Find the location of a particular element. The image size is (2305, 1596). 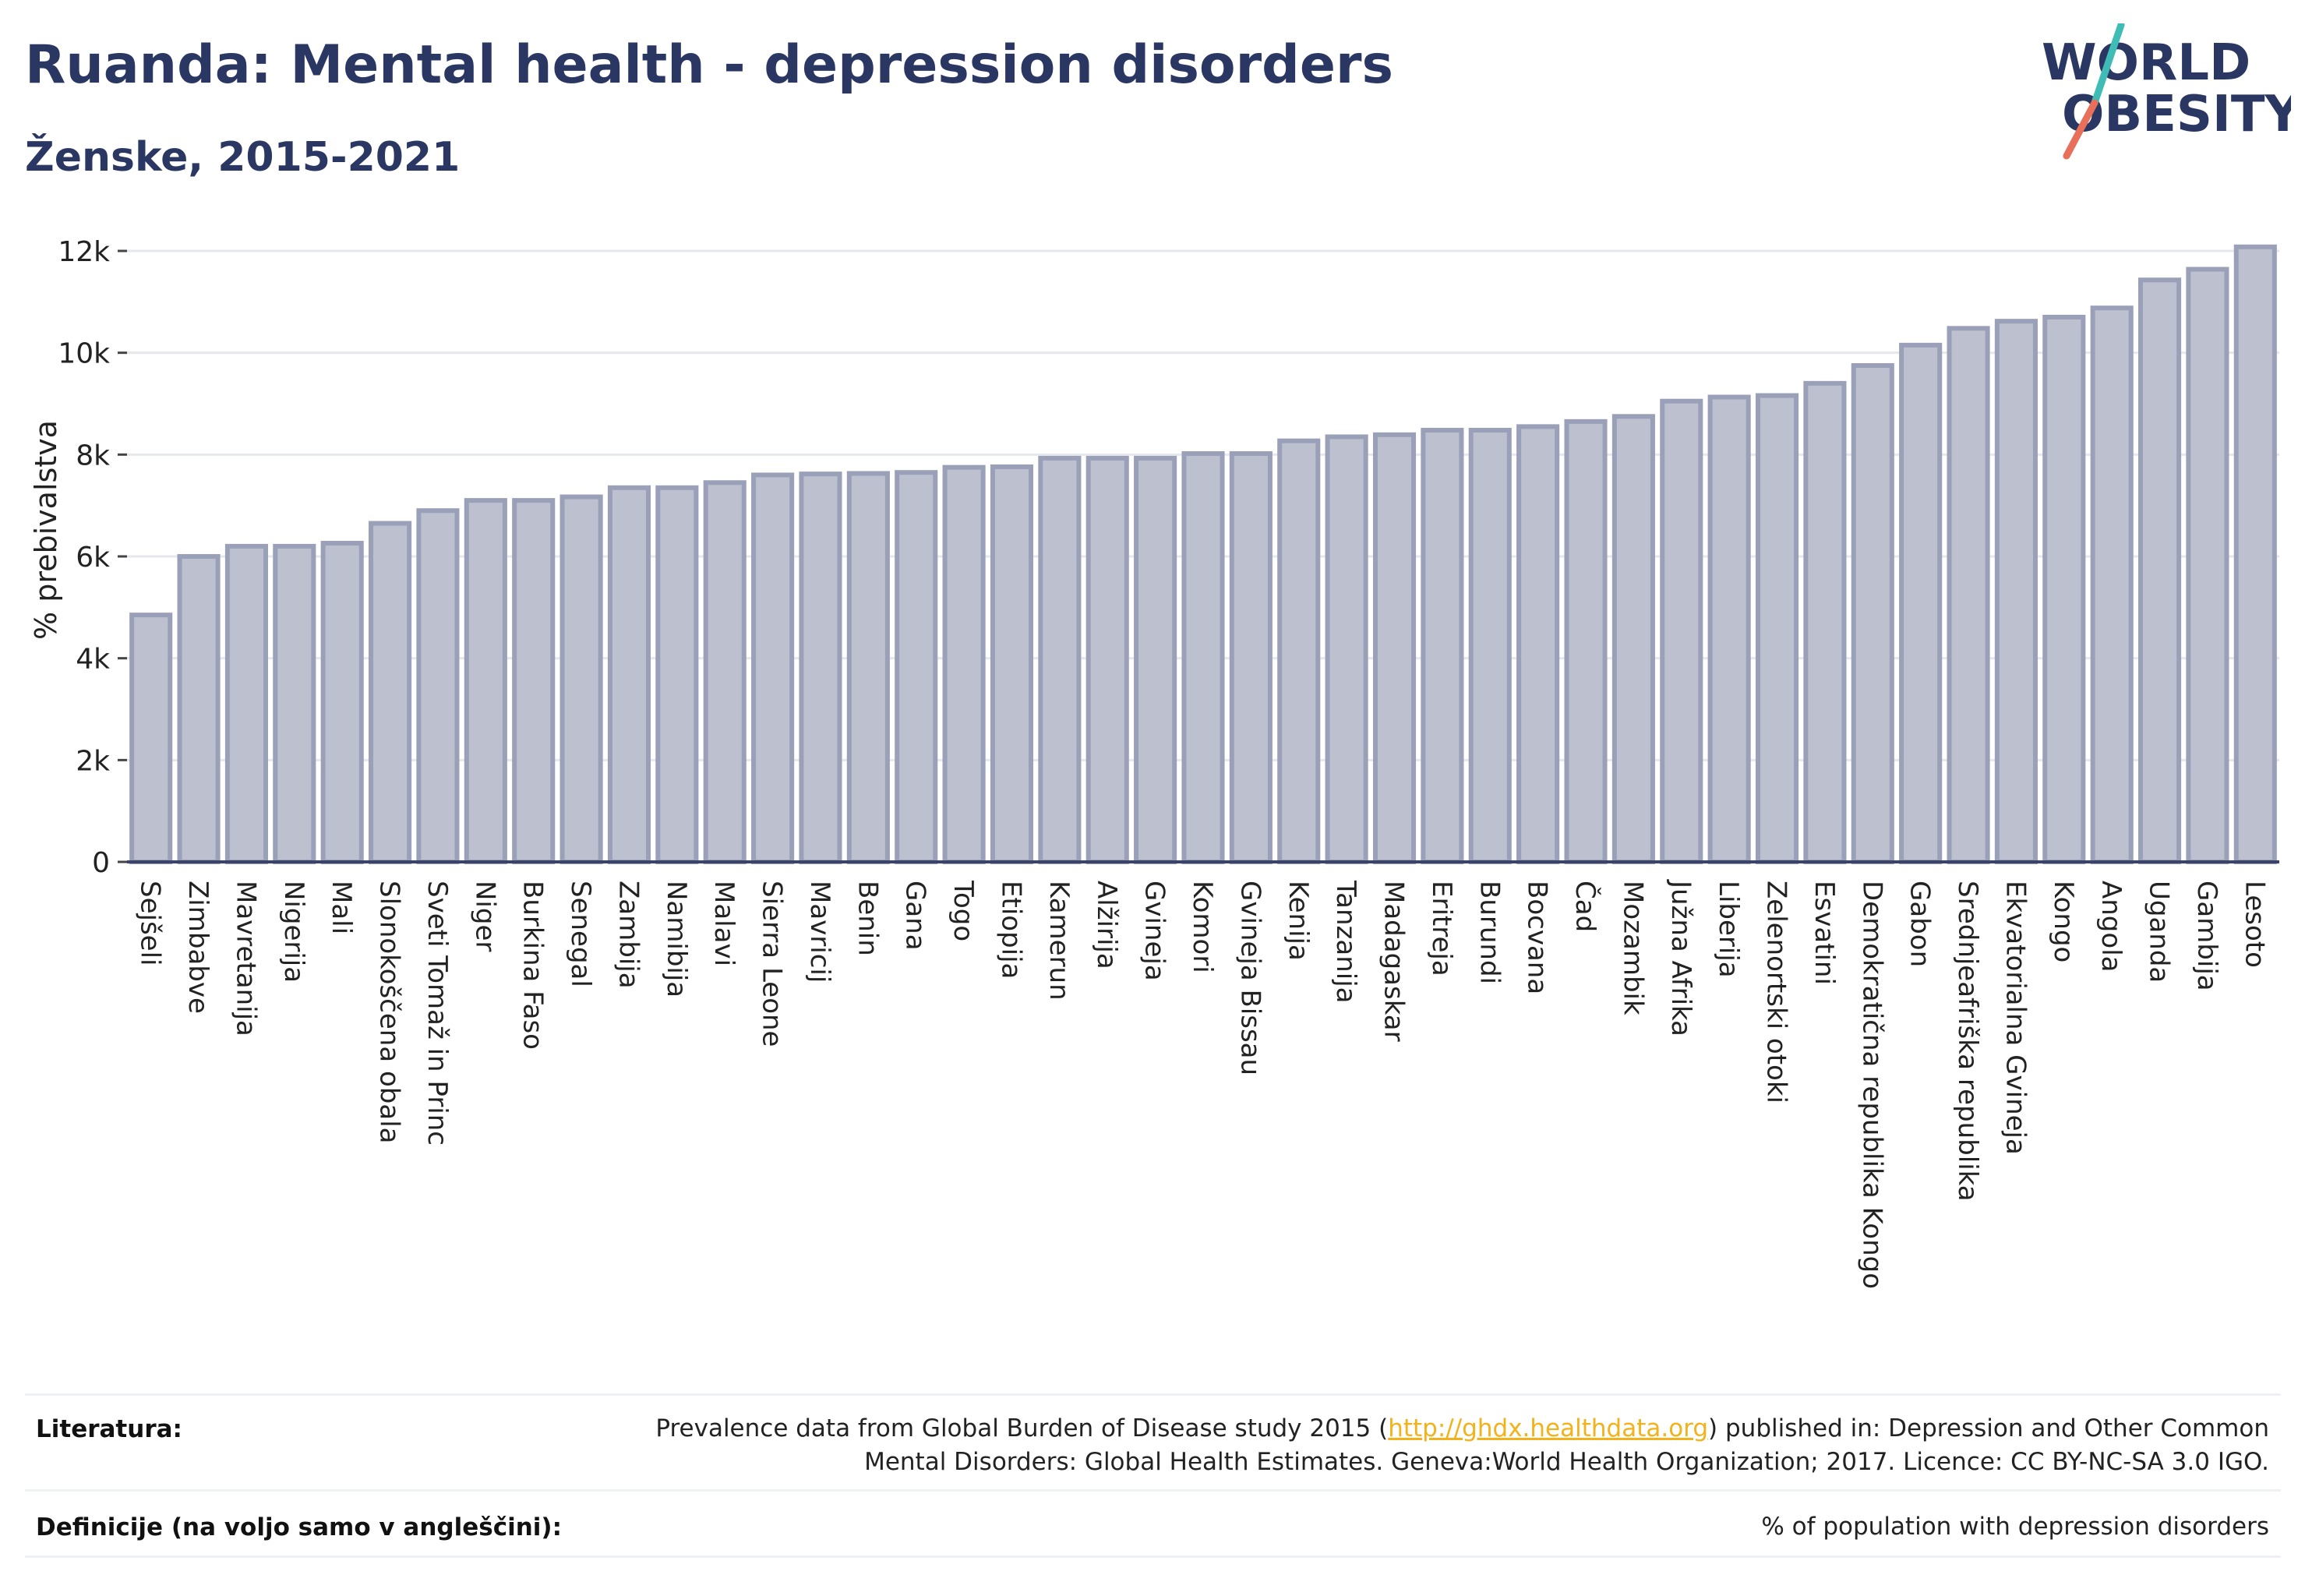

logo-word-world: WORLD is located at coordinates (2146, 63).